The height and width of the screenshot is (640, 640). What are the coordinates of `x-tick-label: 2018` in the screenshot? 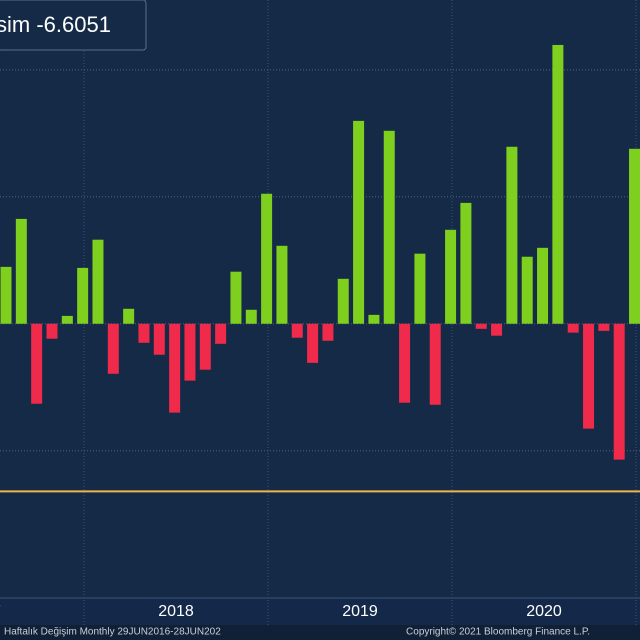 It's located at (176, 611).